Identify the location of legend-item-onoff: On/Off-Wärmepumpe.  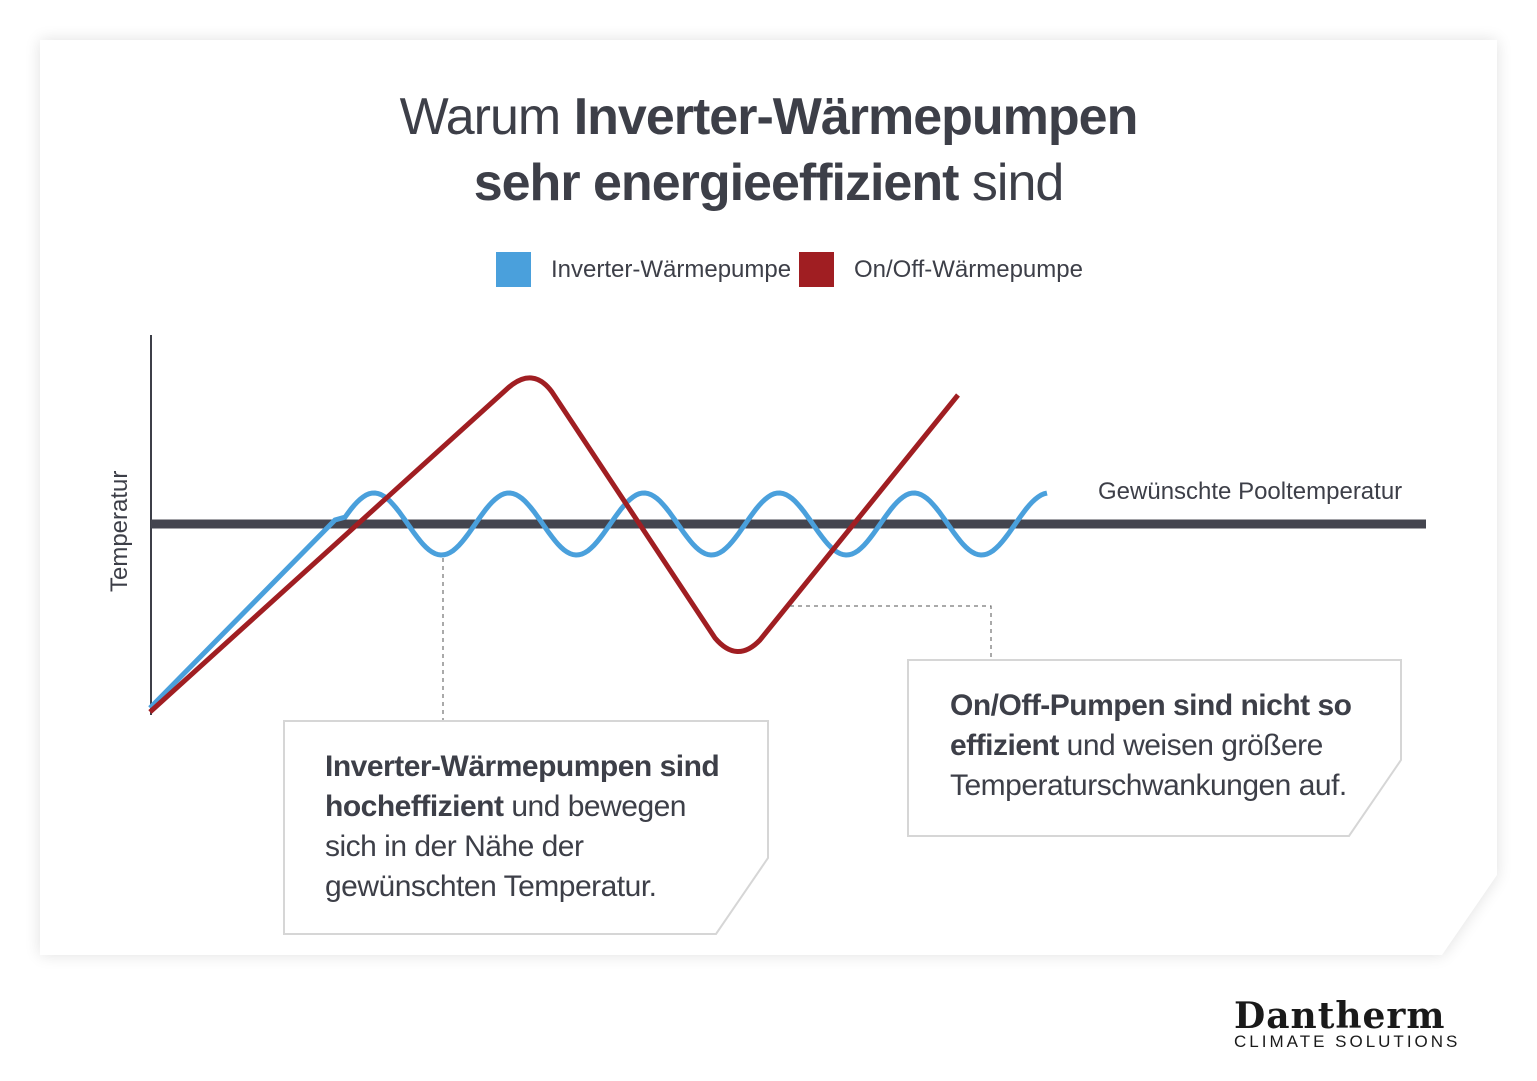
(941, 269).